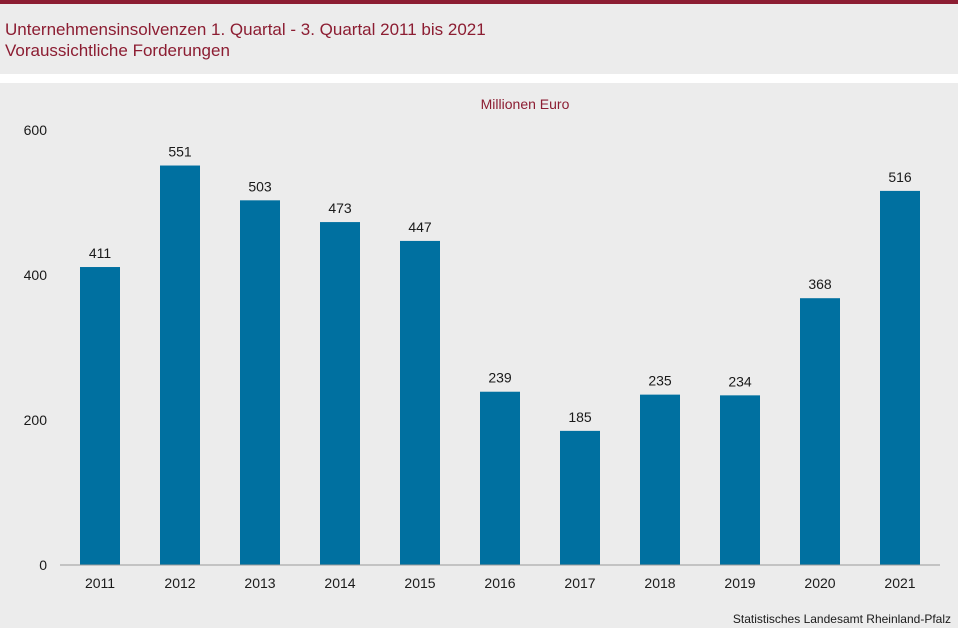  What do you see at coordinates (525, 104) in the screenshot?
I see `unit-label: Millionen Euro` at bounding box center [525, 104].